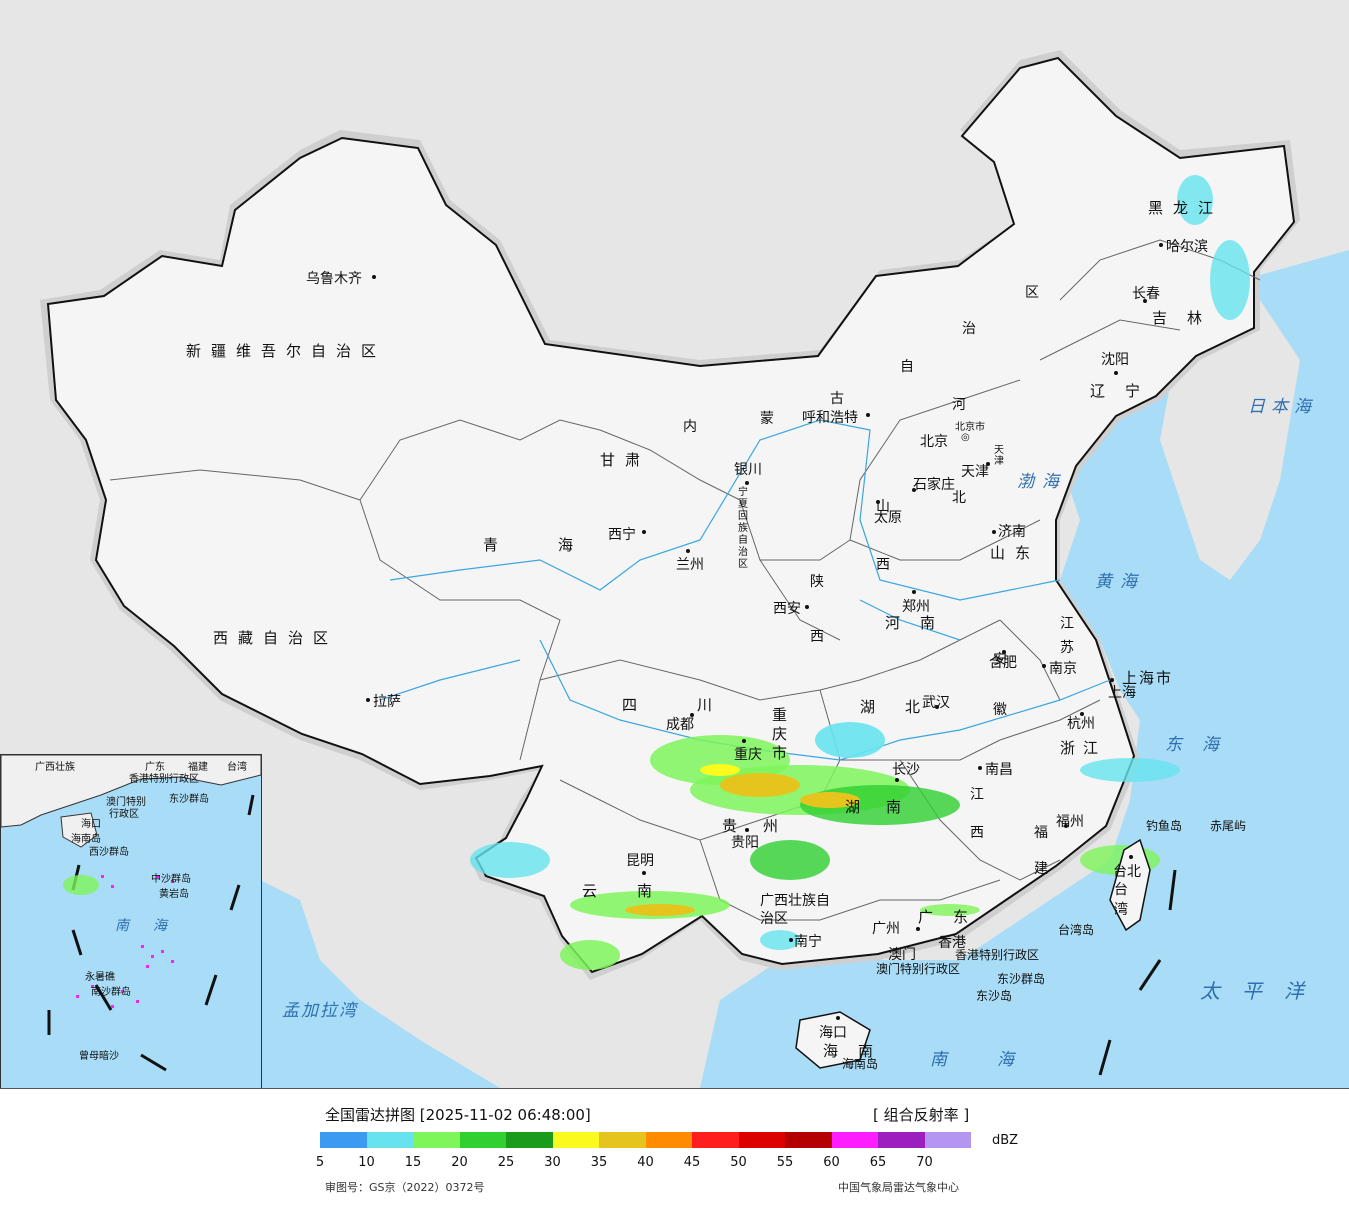  What do you see at coordinates (1130, 885) in the screenshot?
I see `taiwan-island` at bounding box center [1130, 885].